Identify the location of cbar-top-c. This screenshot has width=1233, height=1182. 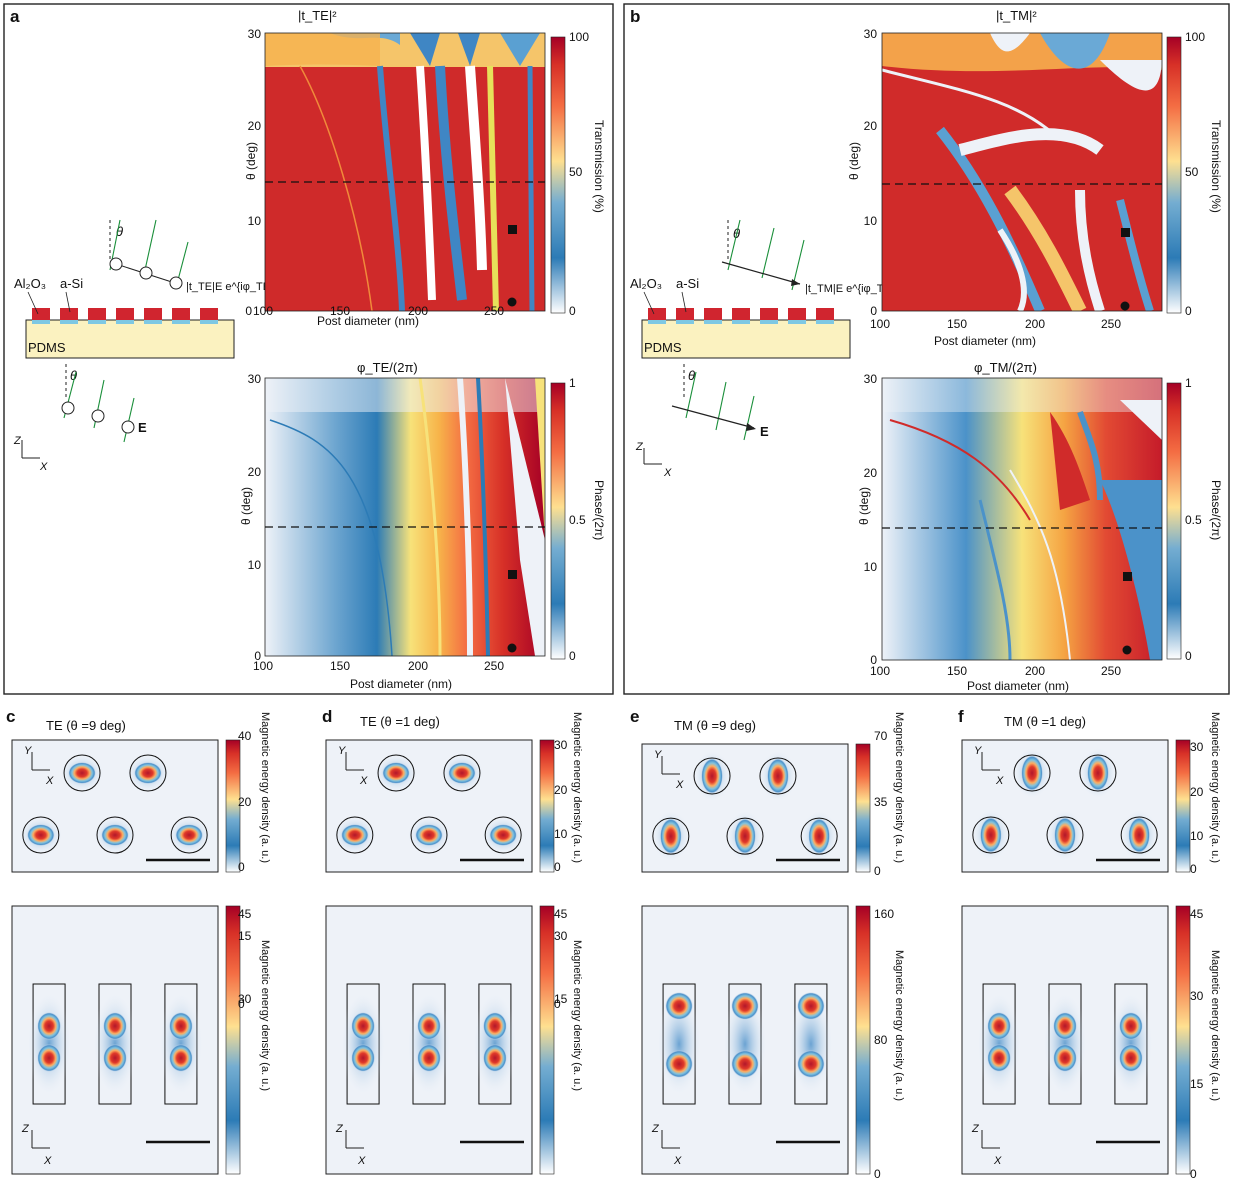
(233, 806).